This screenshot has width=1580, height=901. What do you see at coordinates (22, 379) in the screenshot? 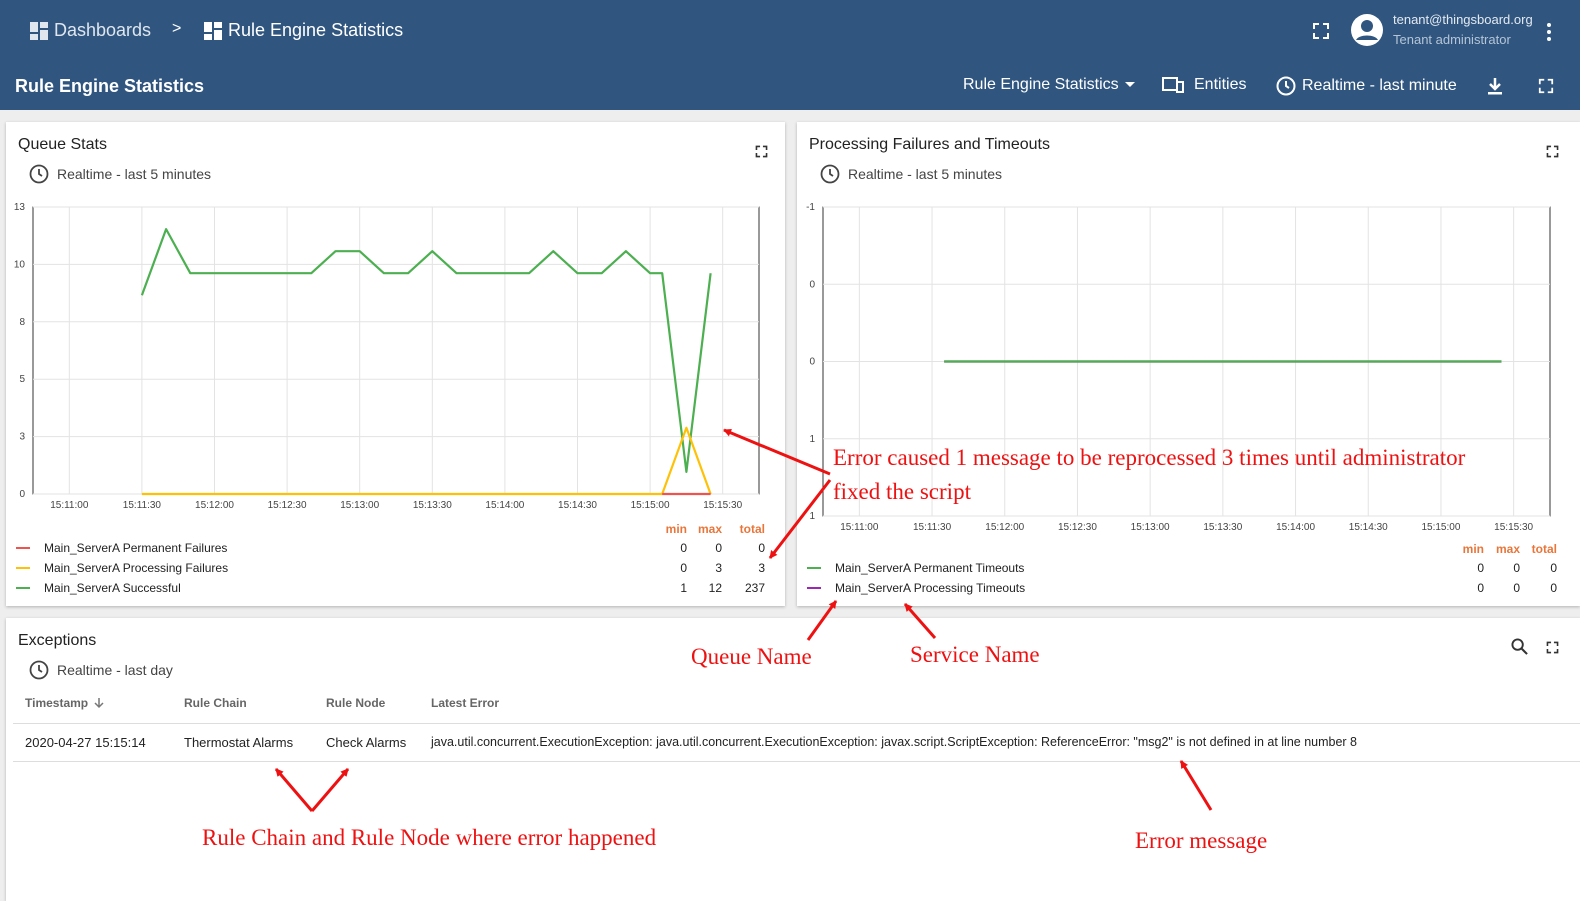
I see `y-tick-label: 5` at bounding box center [22, 379].